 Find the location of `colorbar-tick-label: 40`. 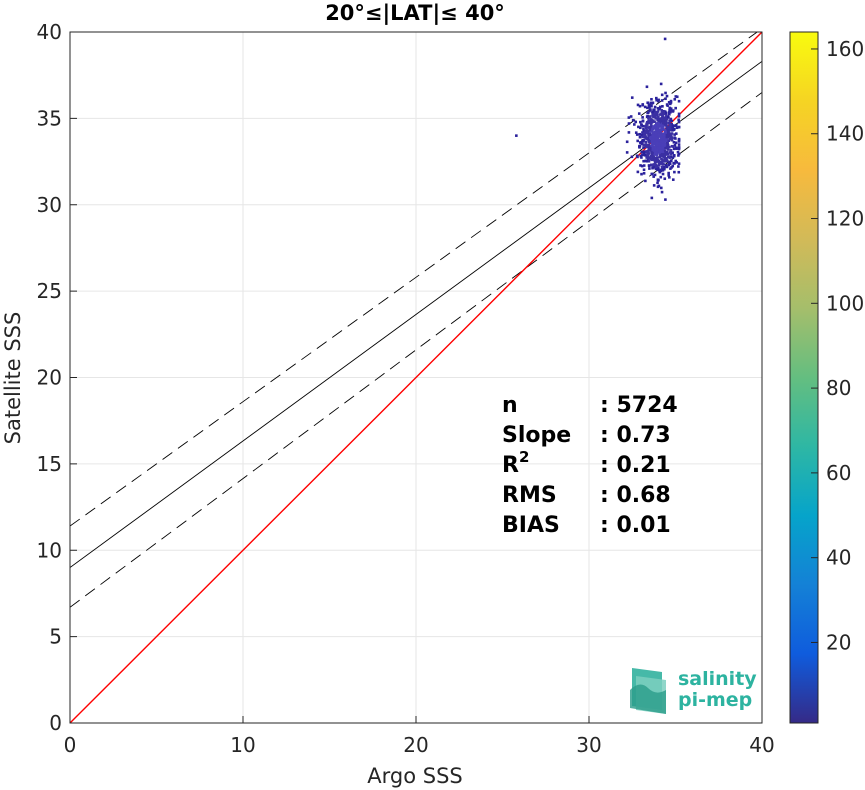

colorbar-tick-label: 40 is located at coordinates (838, 558).